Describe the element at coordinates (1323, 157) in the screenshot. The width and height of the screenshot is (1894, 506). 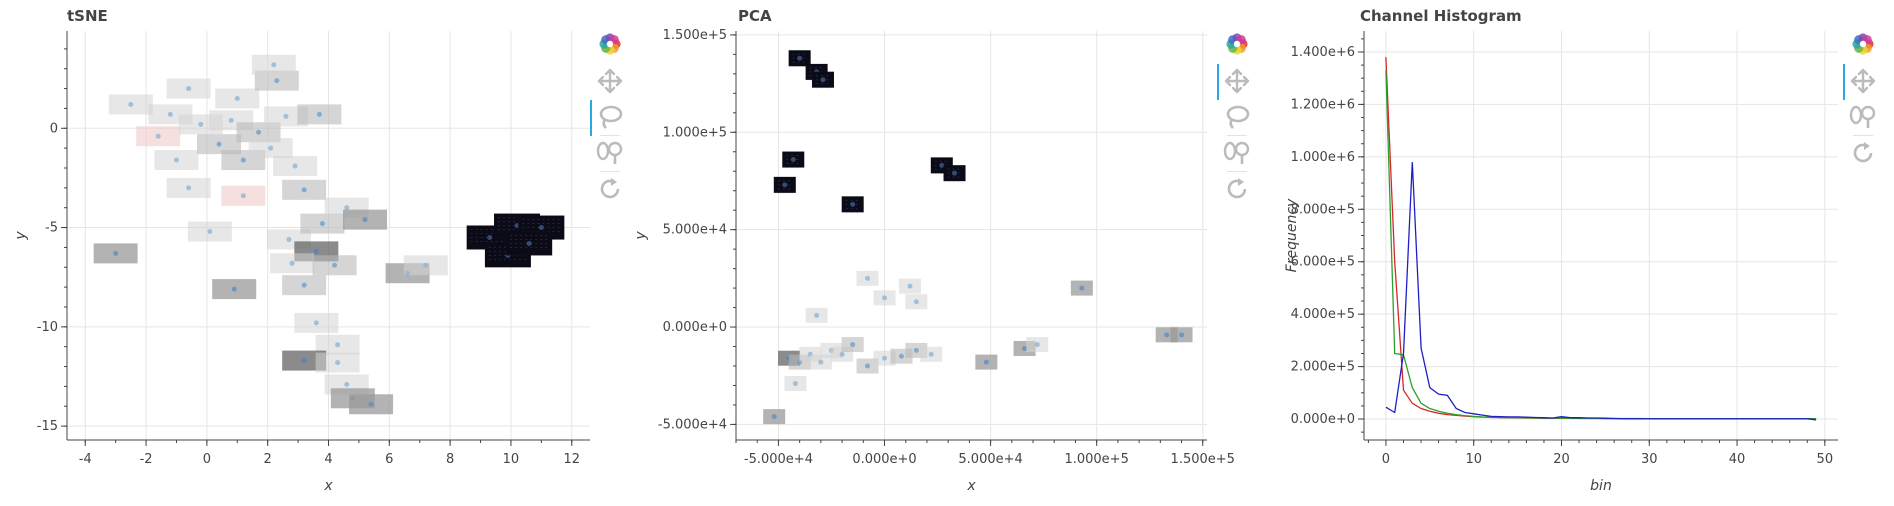
I see `y-tick-label: 1.000e+6` at that location.